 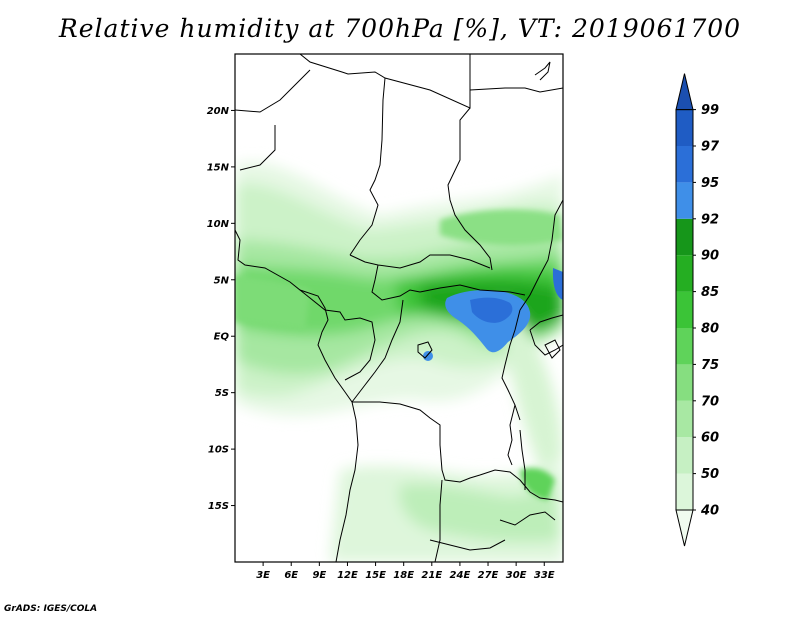 What do you see at coordinates (557, 284) in the screenshot?
I see `rh-area-east-blue` at bounding box center [557, 284].